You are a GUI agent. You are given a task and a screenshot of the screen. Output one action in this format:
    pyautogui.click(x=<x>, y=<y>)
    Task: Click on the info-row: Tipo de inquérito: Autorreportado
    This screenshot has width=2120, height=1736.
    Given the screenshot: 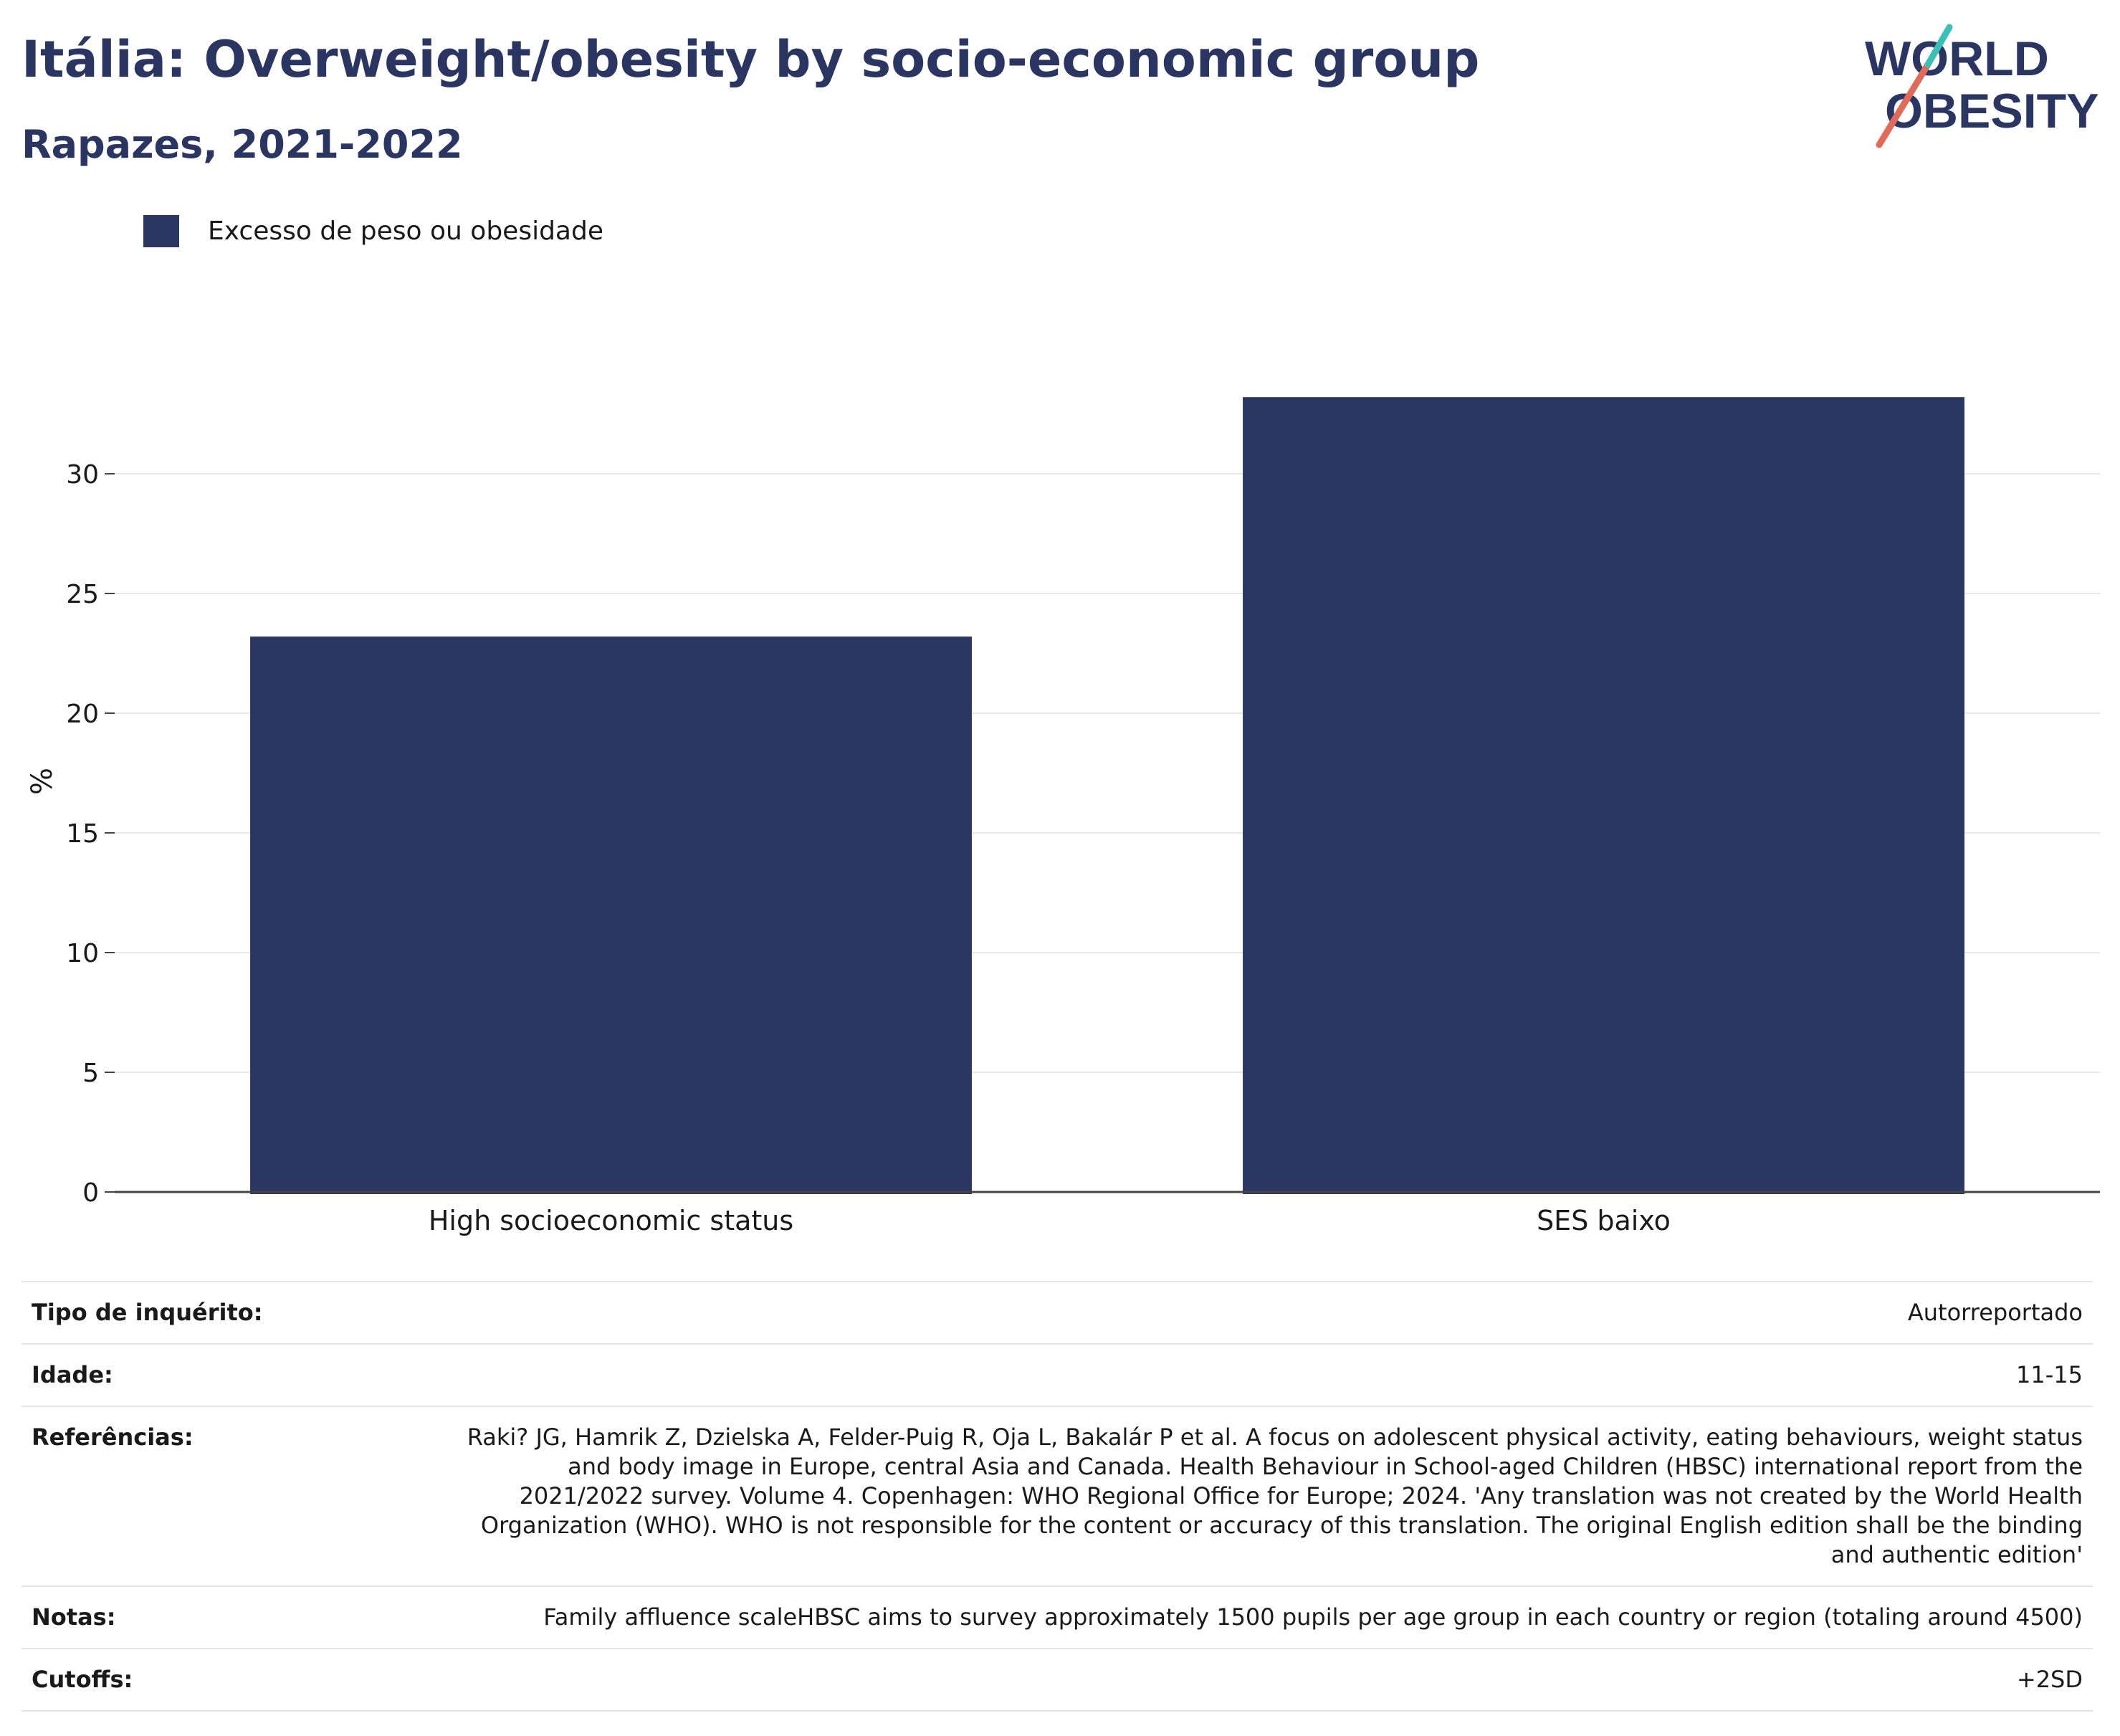 What is the action you would take?
    pyautogui.click(x=1058, y=1312)
    